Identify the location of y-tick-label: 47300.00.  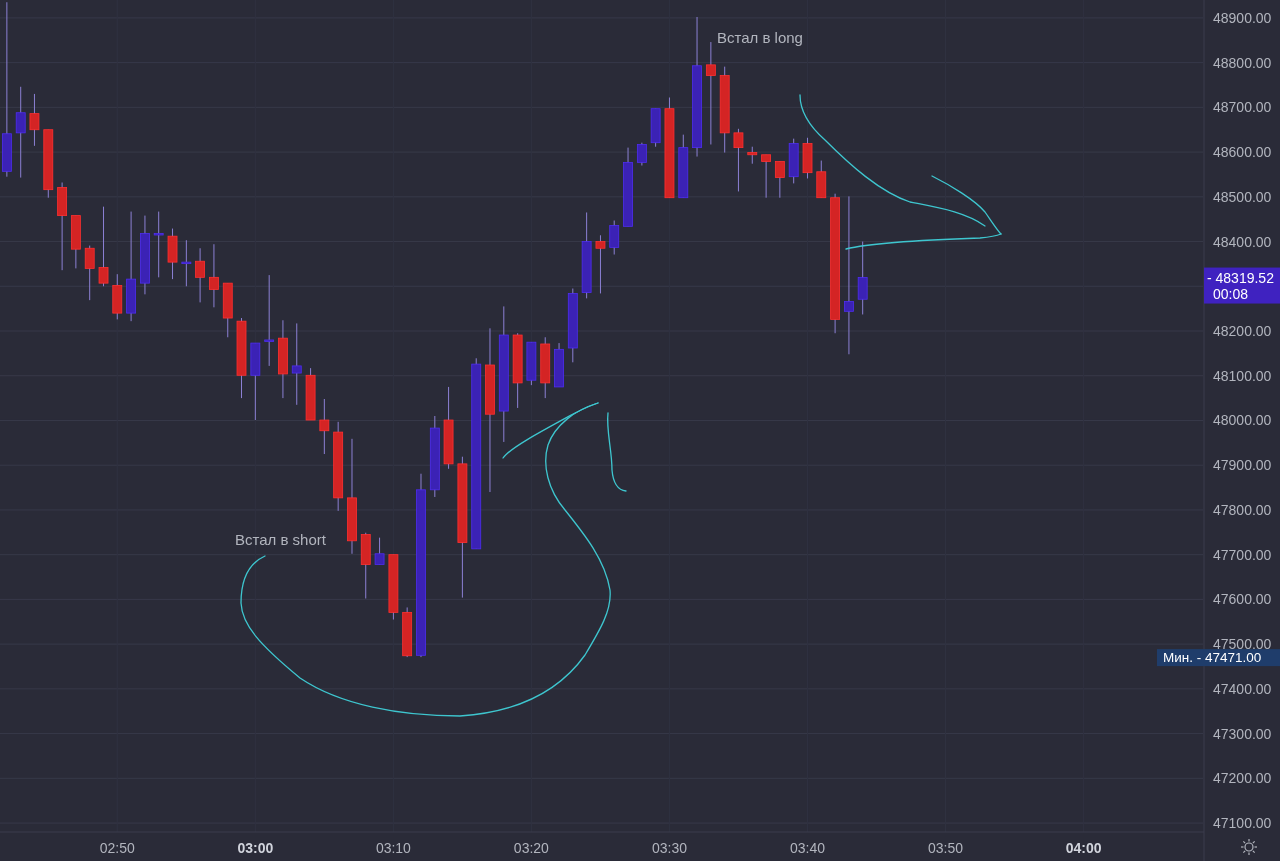
(1242, 733).